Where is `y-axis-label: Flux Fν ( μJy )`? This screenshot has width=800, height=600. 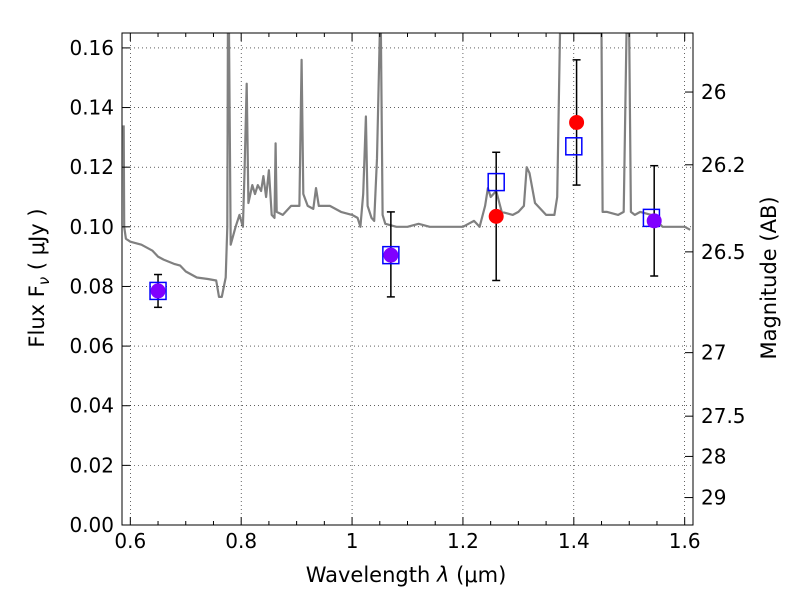 y-axis-label: Flux Fν ( μJy ) is located at coordinates (39, 277).